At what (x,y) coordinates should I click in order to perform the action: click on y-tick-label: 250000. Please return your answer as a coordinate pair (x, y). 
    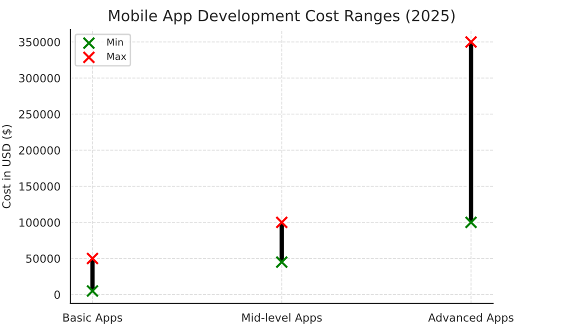
    Looking at the image, I should click on (39, 114).